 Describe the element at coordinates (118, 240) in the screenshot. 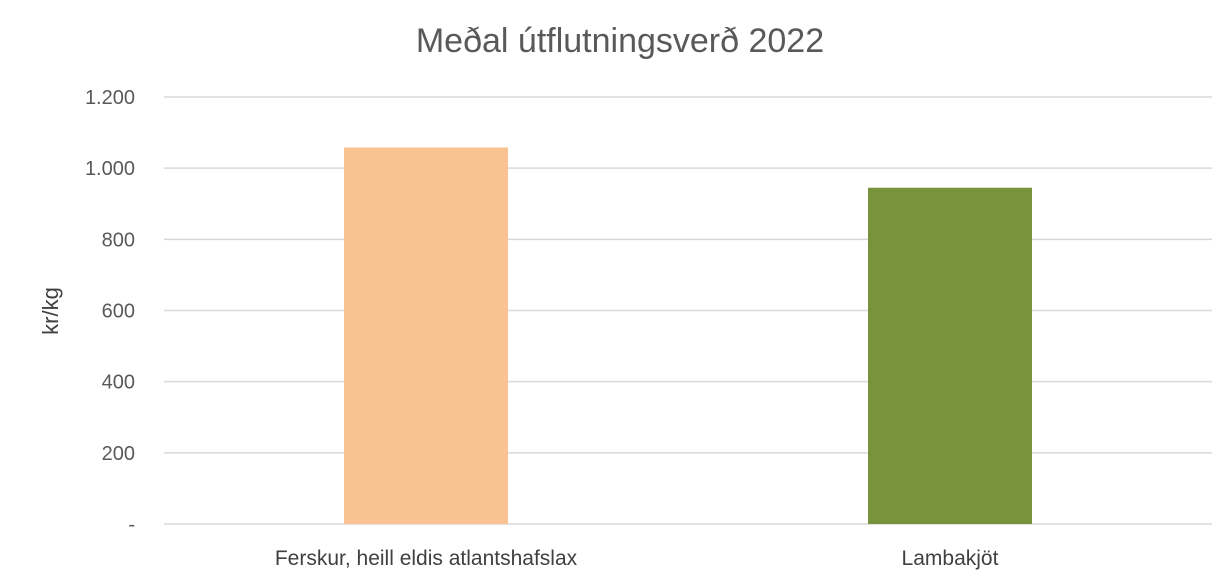

I see `y-tick-label: 800` at that location.